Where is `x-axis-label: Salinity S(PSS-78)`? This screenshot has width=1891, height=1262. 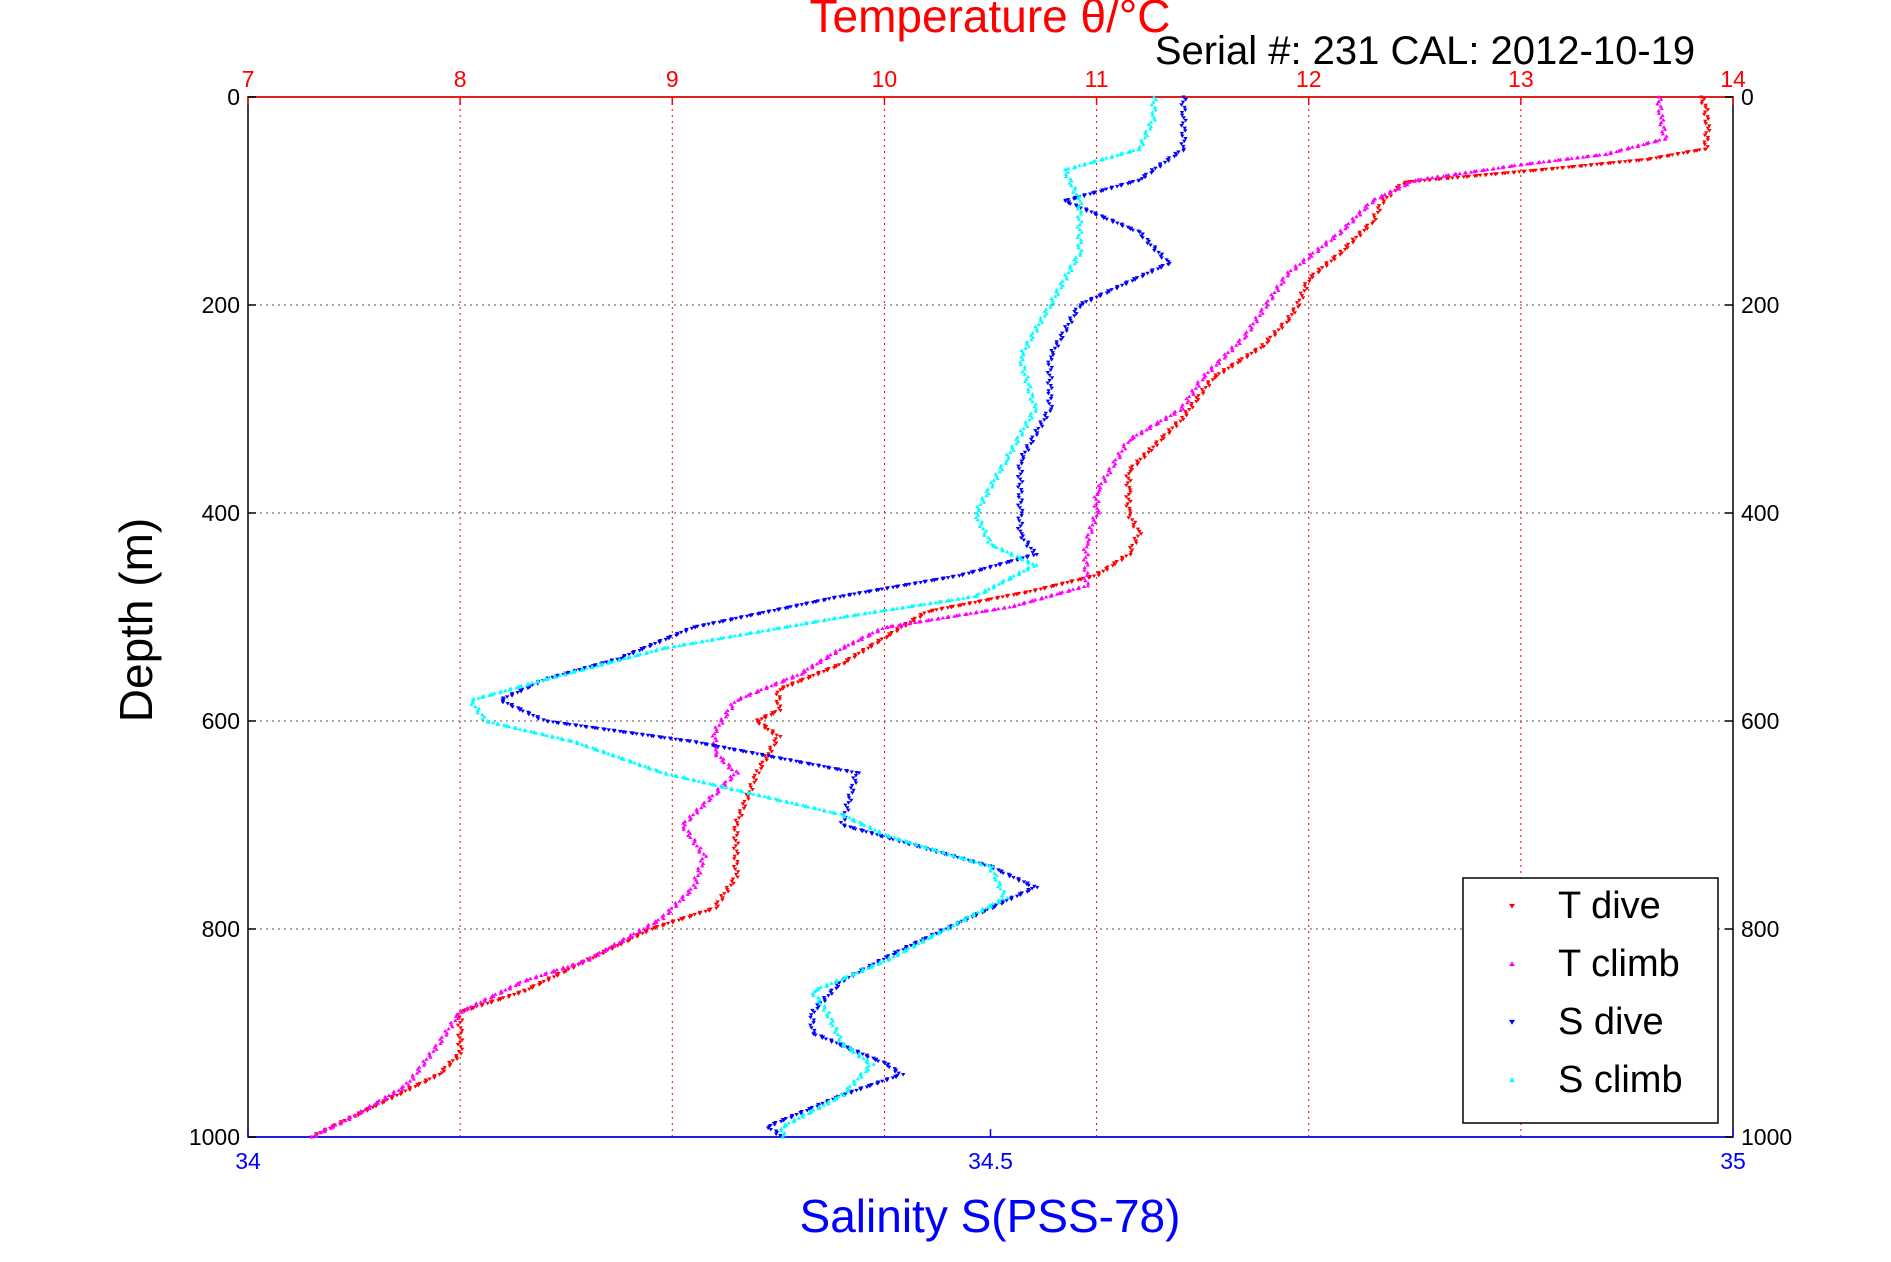 x-axis-label: Salinity S(PSS-78) is located at coordinates (990, 1216).